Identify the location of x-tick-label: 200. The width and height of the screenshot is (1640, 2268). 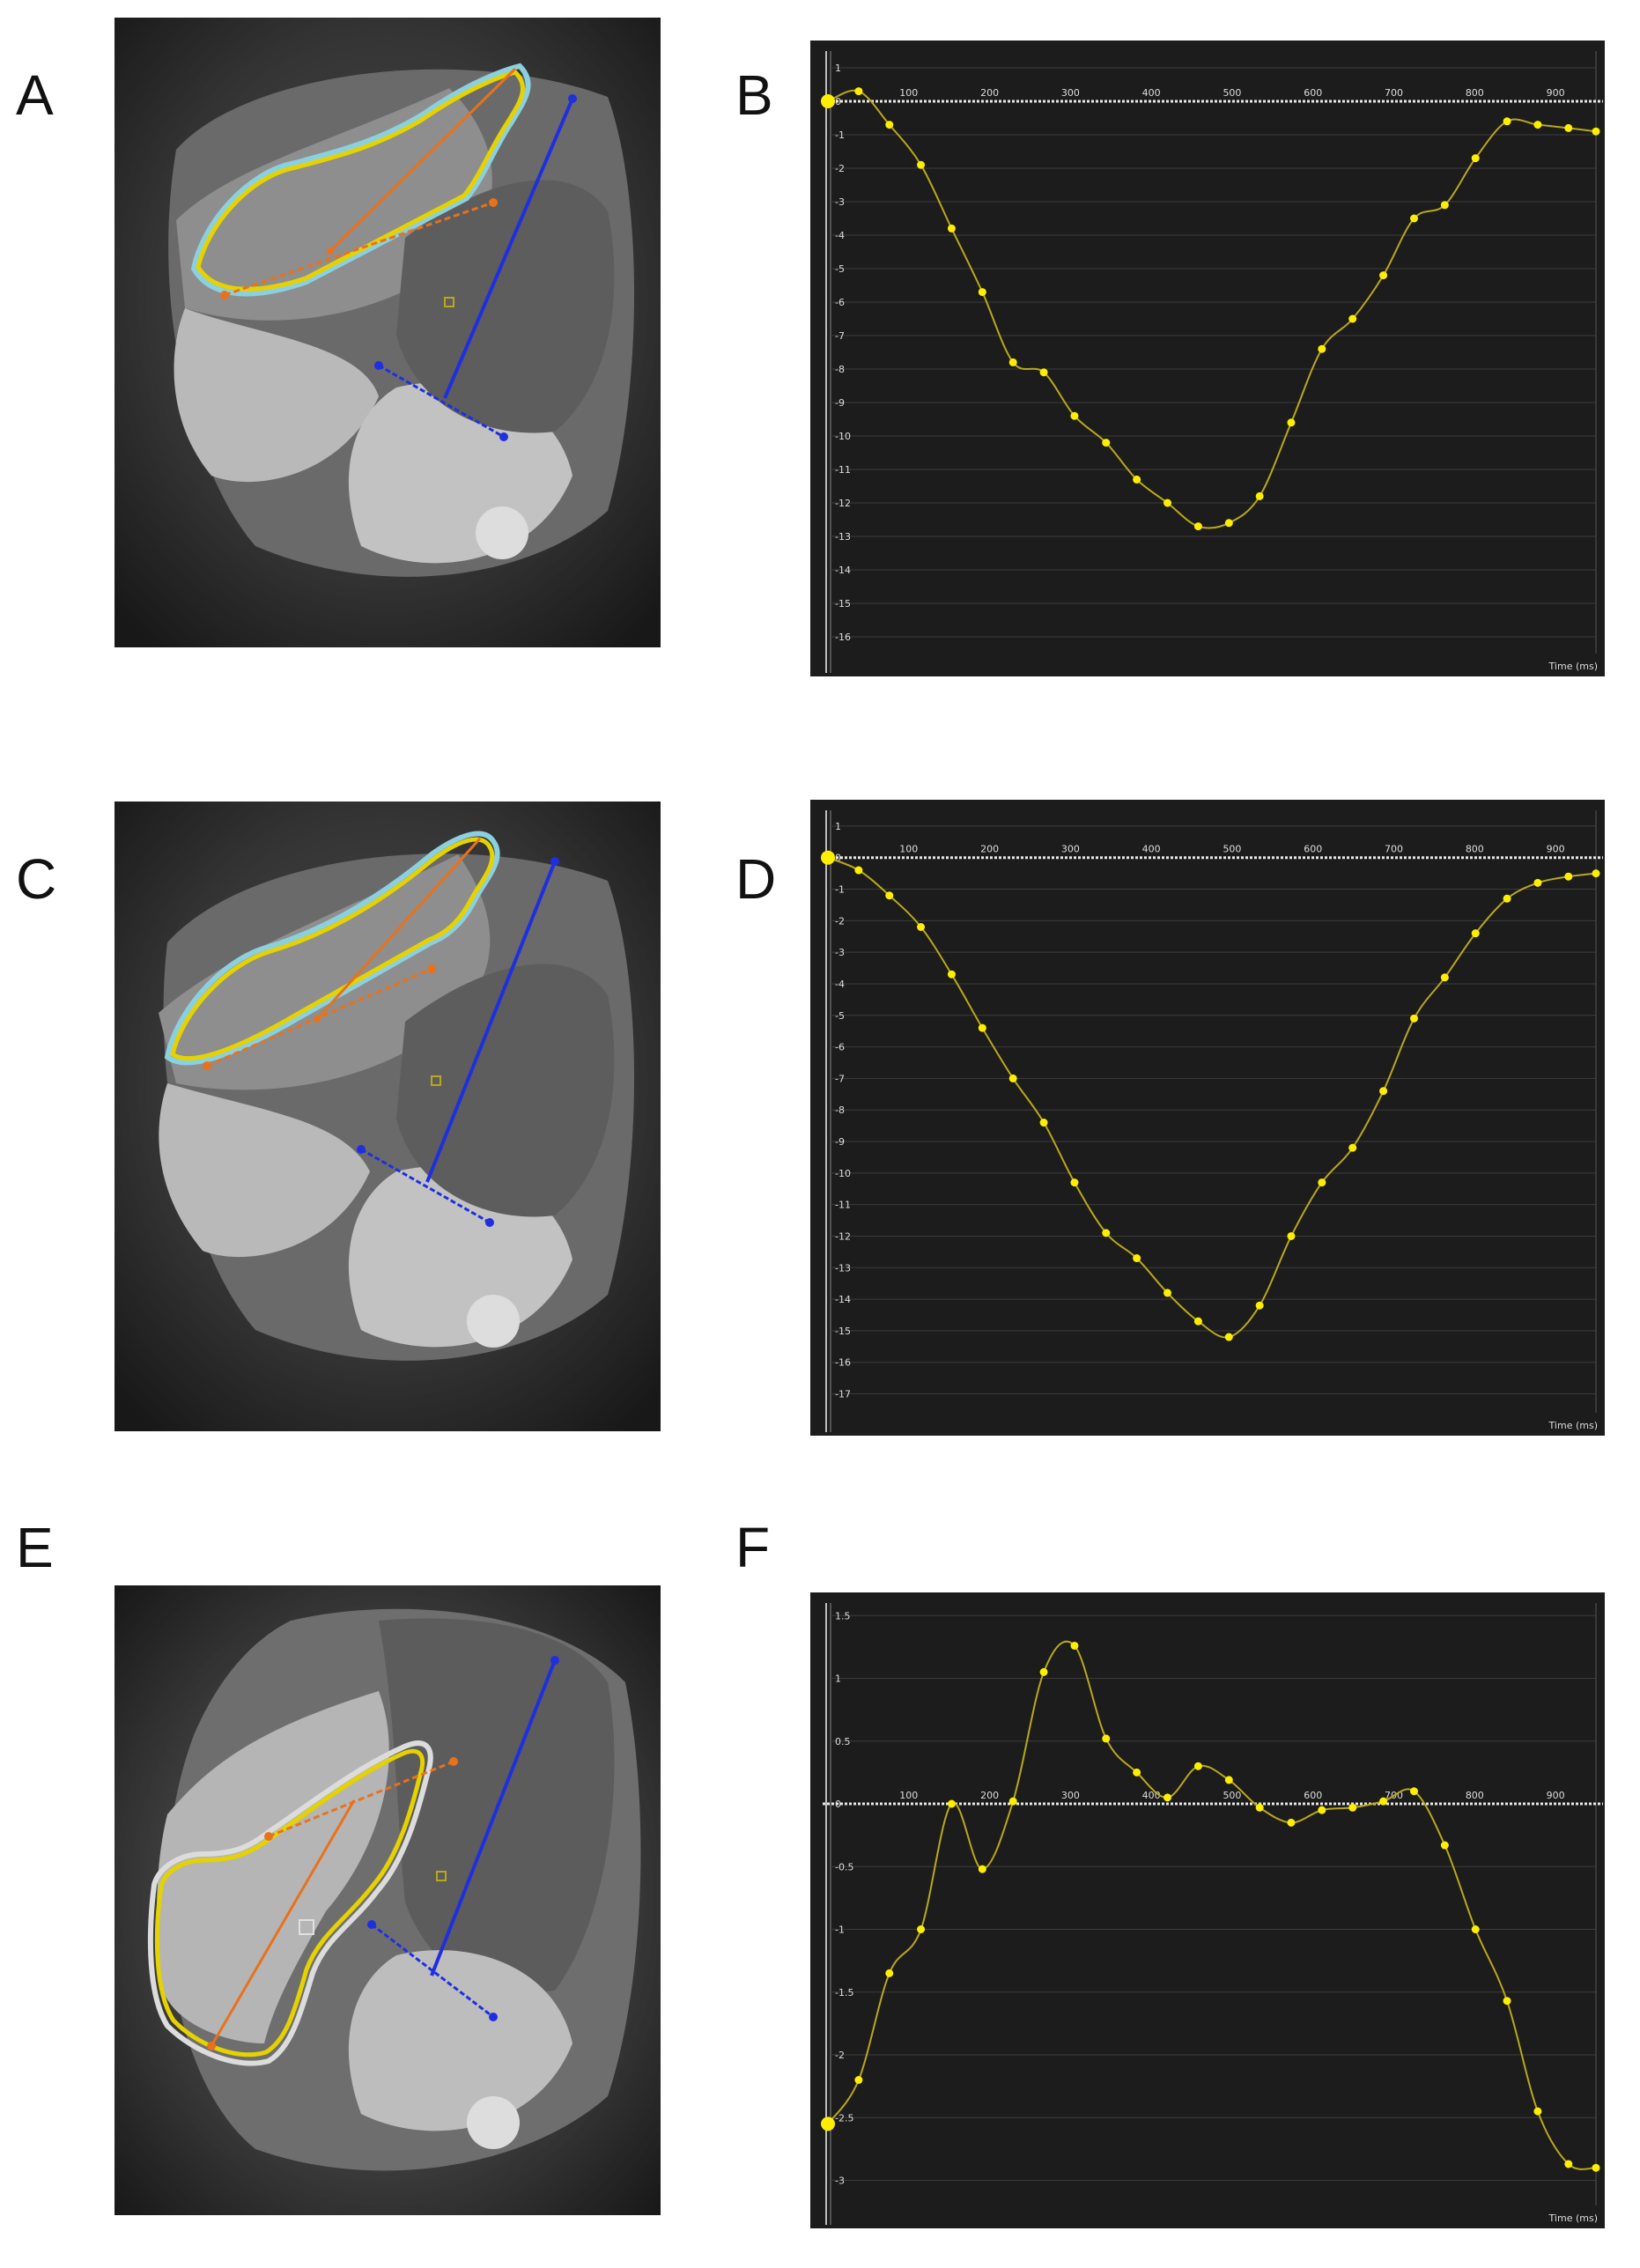
(989, 850).